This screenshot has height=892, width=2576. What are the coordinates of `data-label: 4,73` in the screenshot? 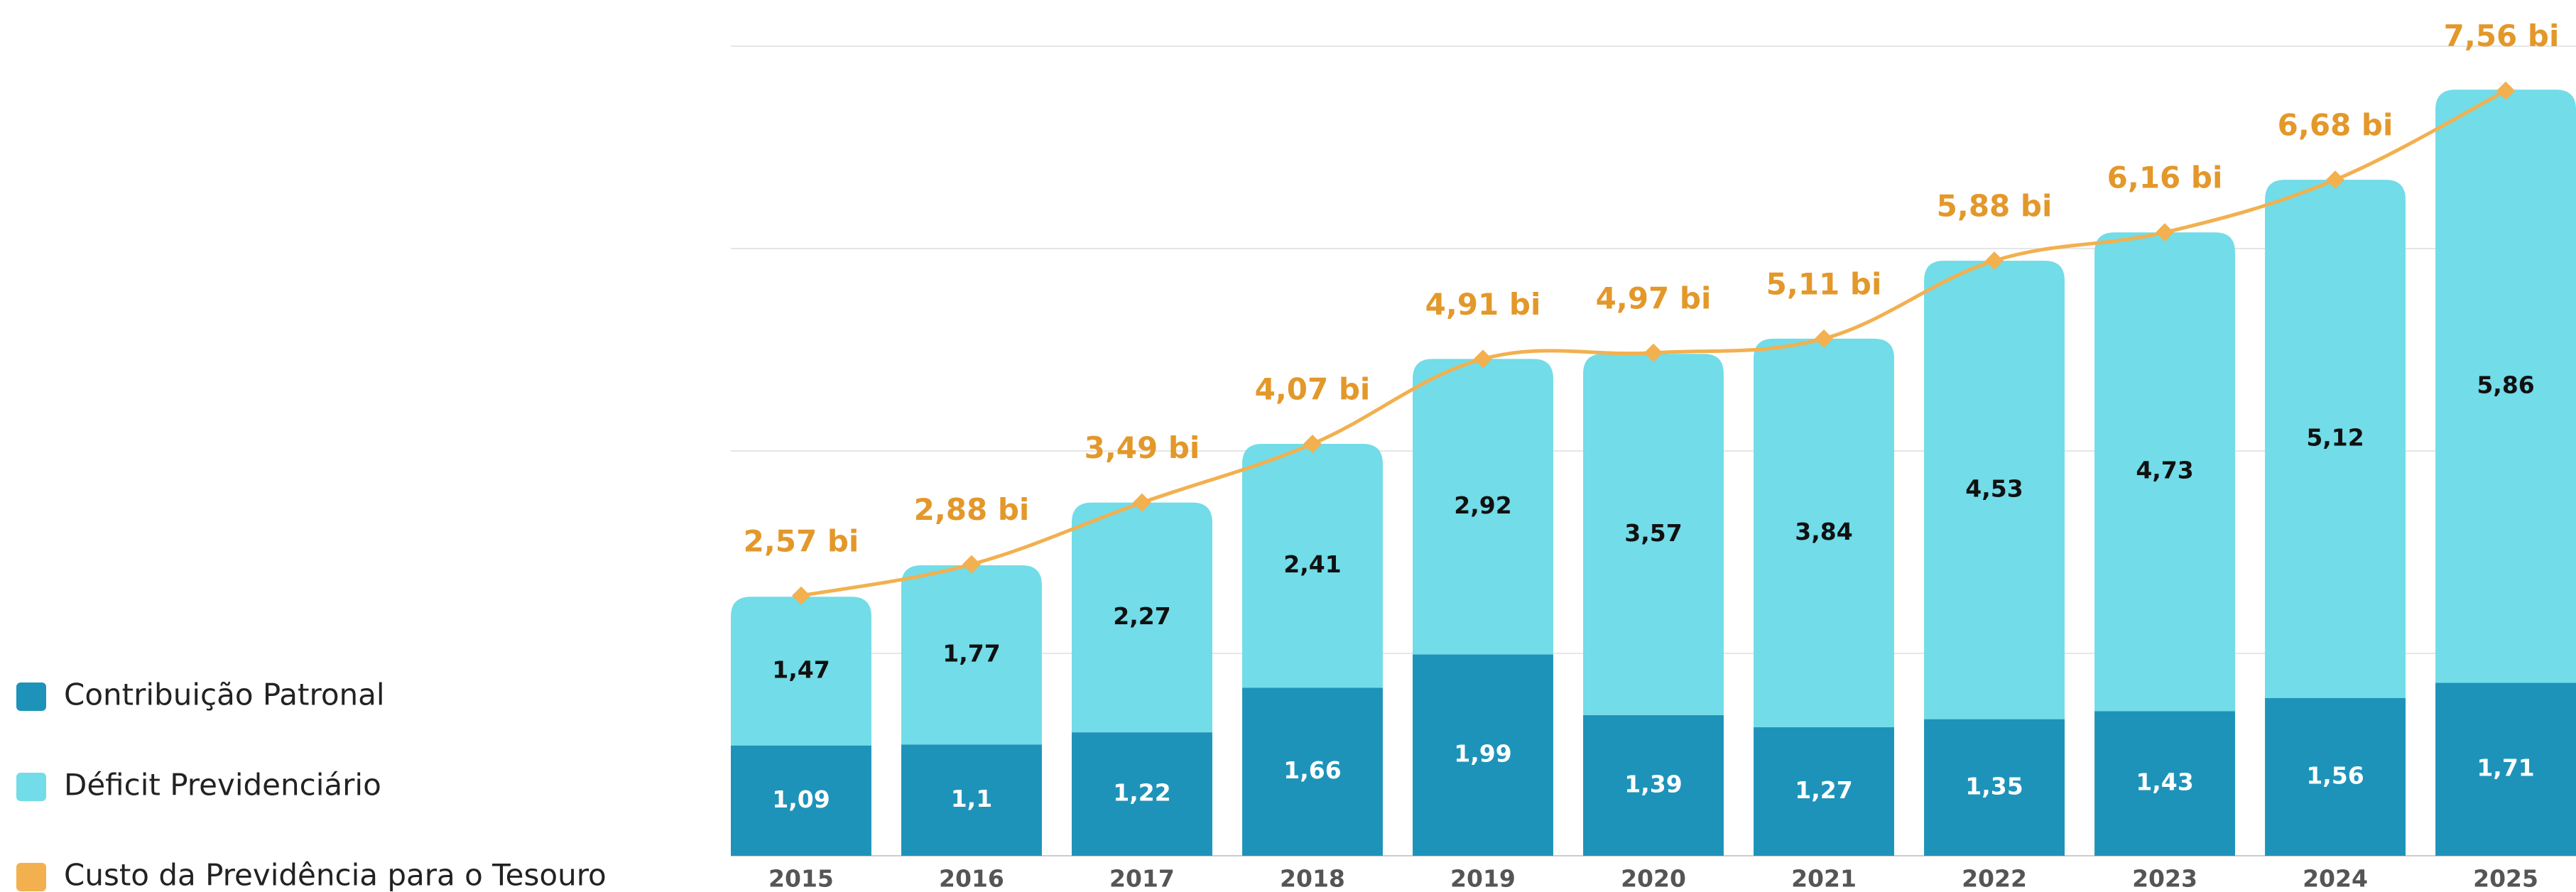 It's located at (2164, 470).